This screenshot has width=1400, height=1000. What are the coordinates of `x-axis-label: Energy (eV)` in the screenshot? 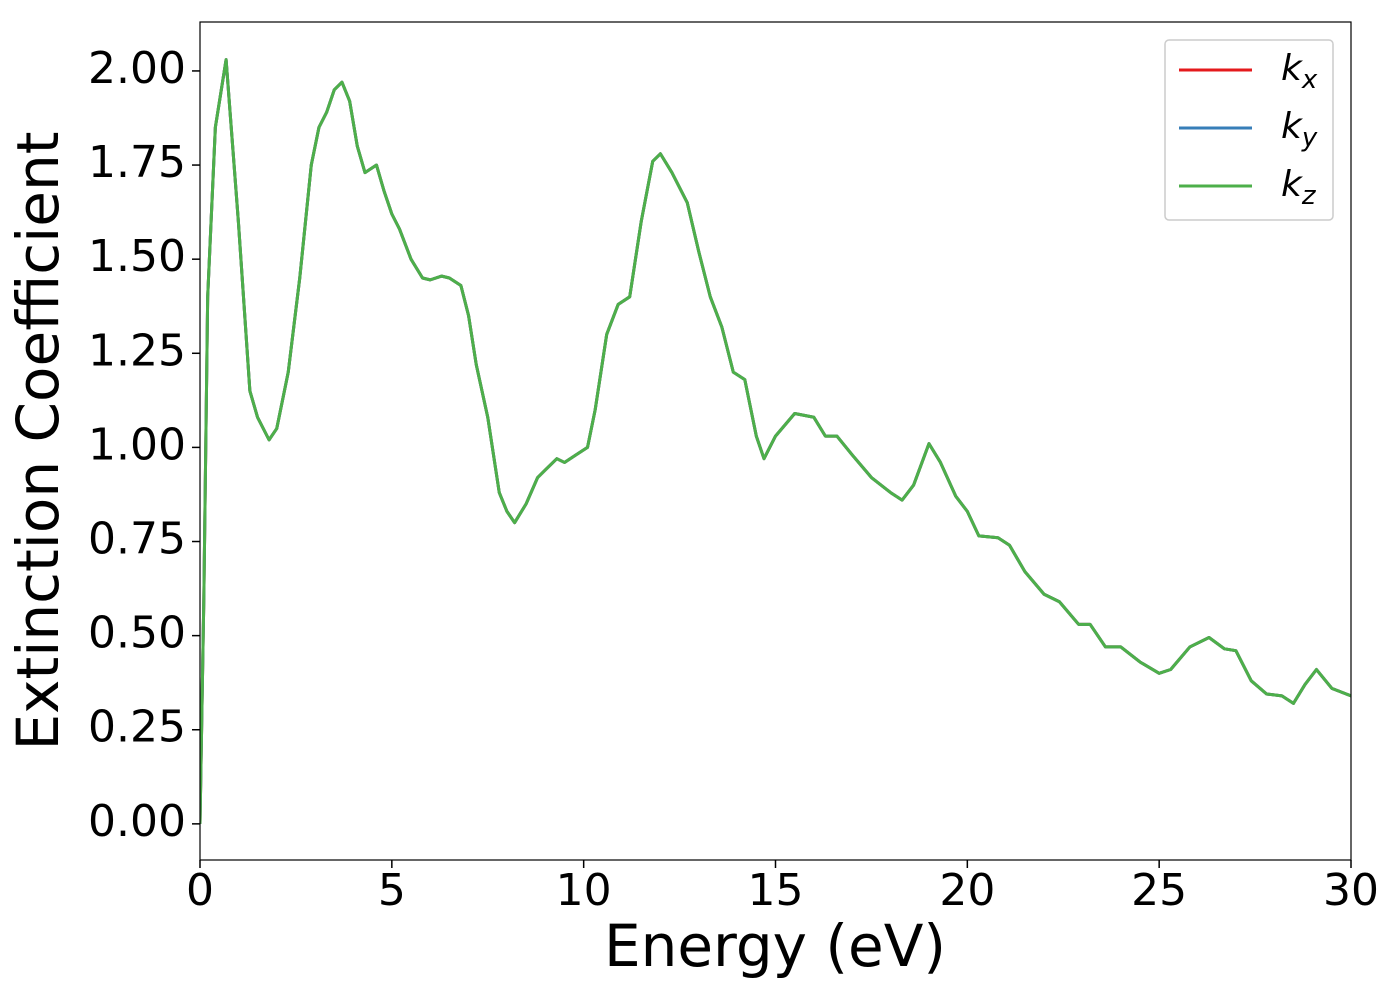 It's located at (775, 946).